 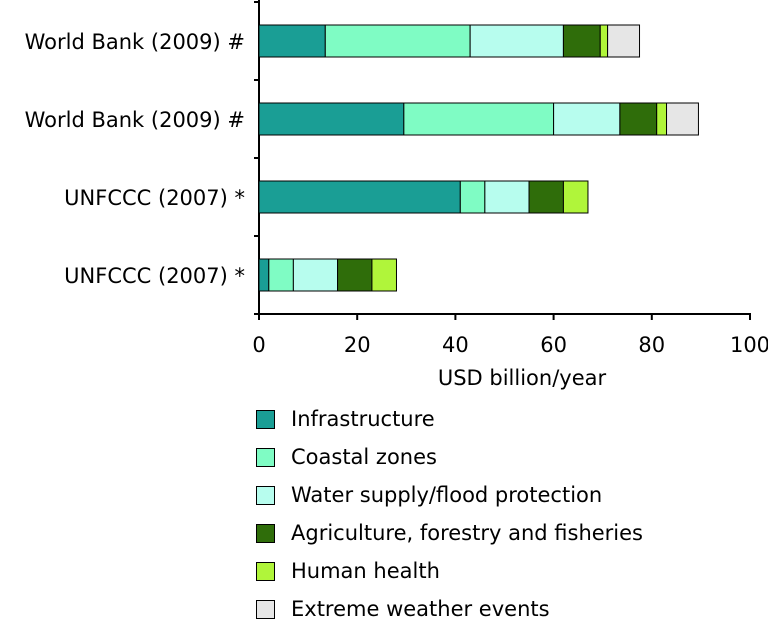 I want to click on x-tick-label: 40, so click(x=455, y=345).